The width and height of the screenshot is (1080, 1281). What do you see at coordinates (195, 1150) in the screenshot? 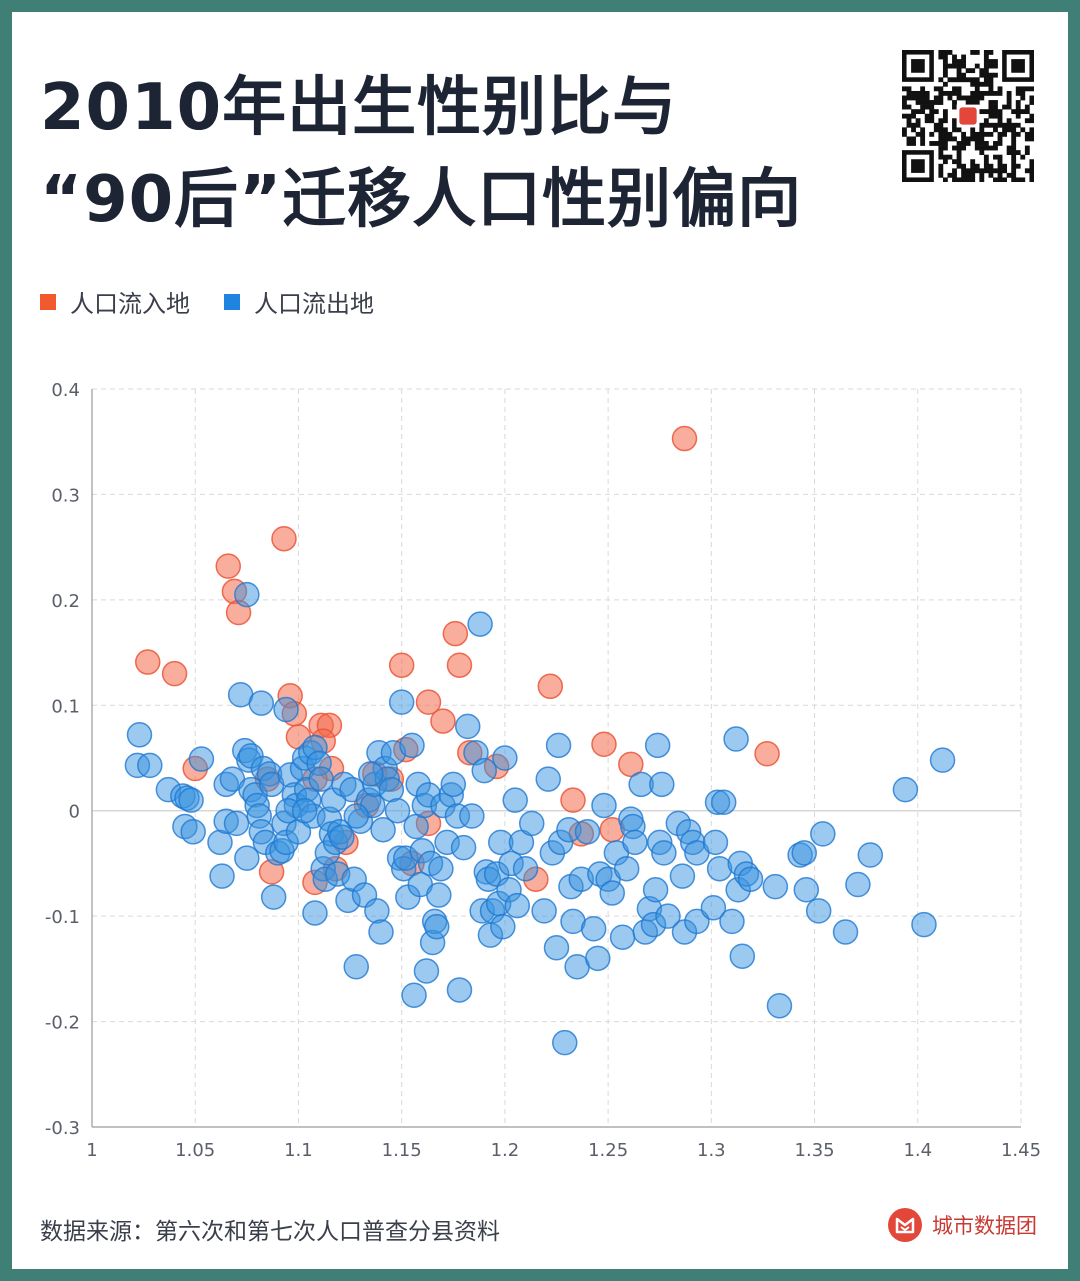
I see `x-tick-label: 1.05` at bounding box center [195, 1150].